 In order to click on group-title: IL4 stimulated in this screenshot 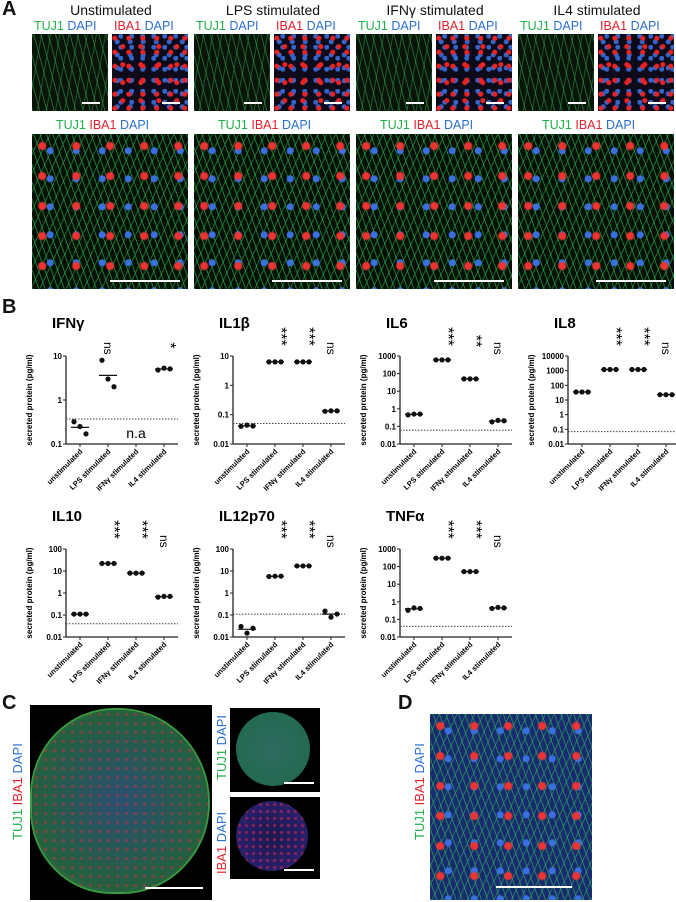, I will do `click(597, 10)`.